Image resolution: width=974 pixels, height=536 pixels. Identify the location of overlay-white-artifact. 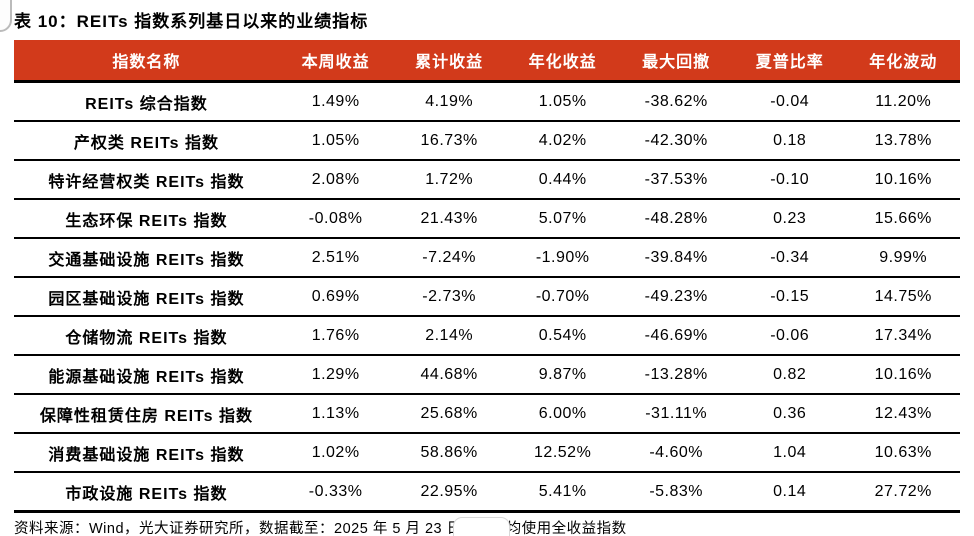
(481, 526).